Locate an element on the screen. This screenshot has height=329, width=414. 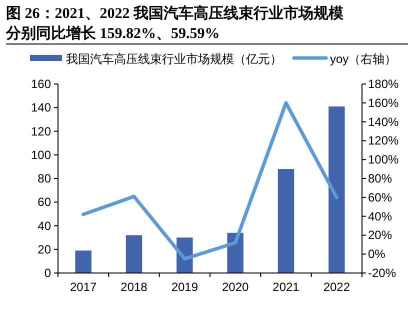
y2-tick-label: 20% is located at coordinates (380, 235).